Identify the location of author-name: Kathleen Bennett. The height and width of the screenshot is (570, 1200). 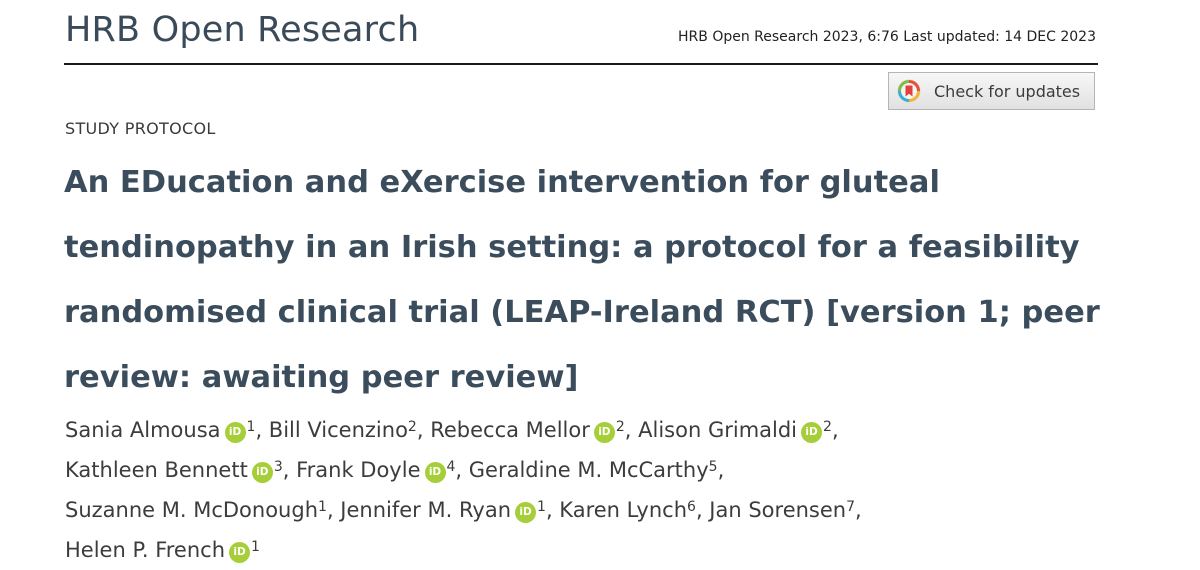
(156, 470).